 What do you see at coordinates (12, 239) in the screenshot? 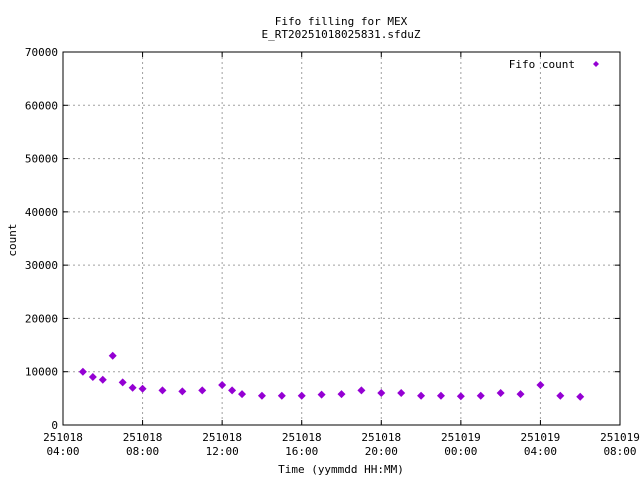
I see `y-axis-label: count` at bounding box center [12, 239].